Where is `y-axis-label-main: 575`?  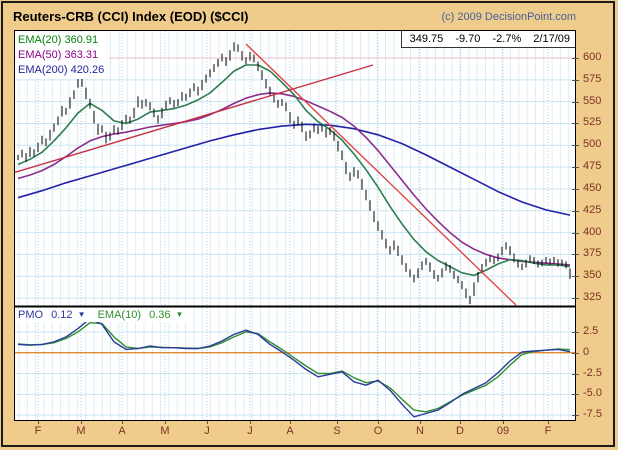 y-axis-label-main: 575 is located at coordinates (592, 78).